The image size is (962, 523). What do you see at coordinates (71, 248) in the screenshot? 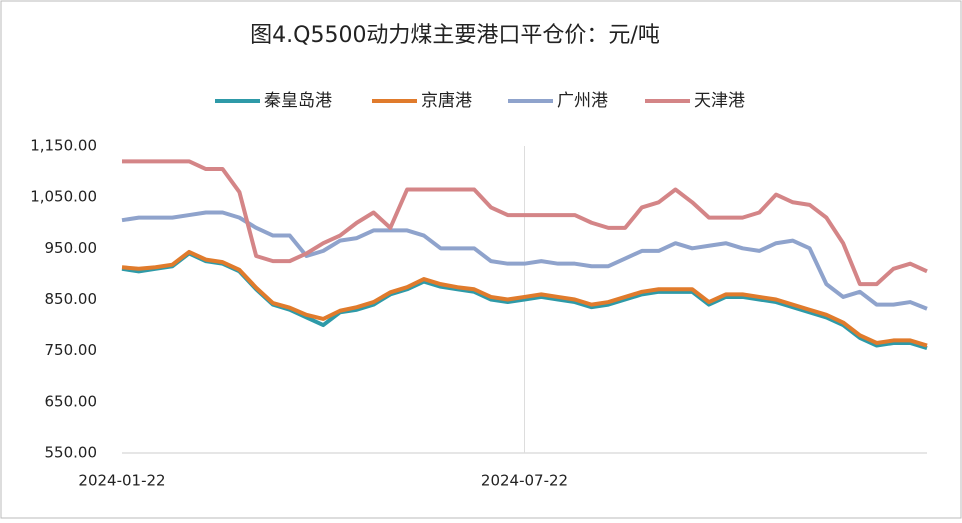
I see `y-tick-label: 950.00` at bounding box center [71, 248].